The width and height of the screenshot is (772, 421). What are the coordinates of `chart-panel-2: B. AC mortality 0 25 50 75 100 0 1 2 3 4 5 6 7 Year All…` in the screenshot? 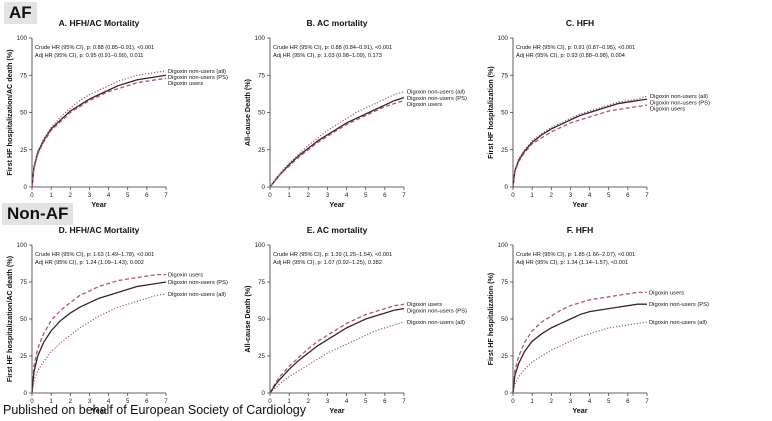 It's located at (355, 113).